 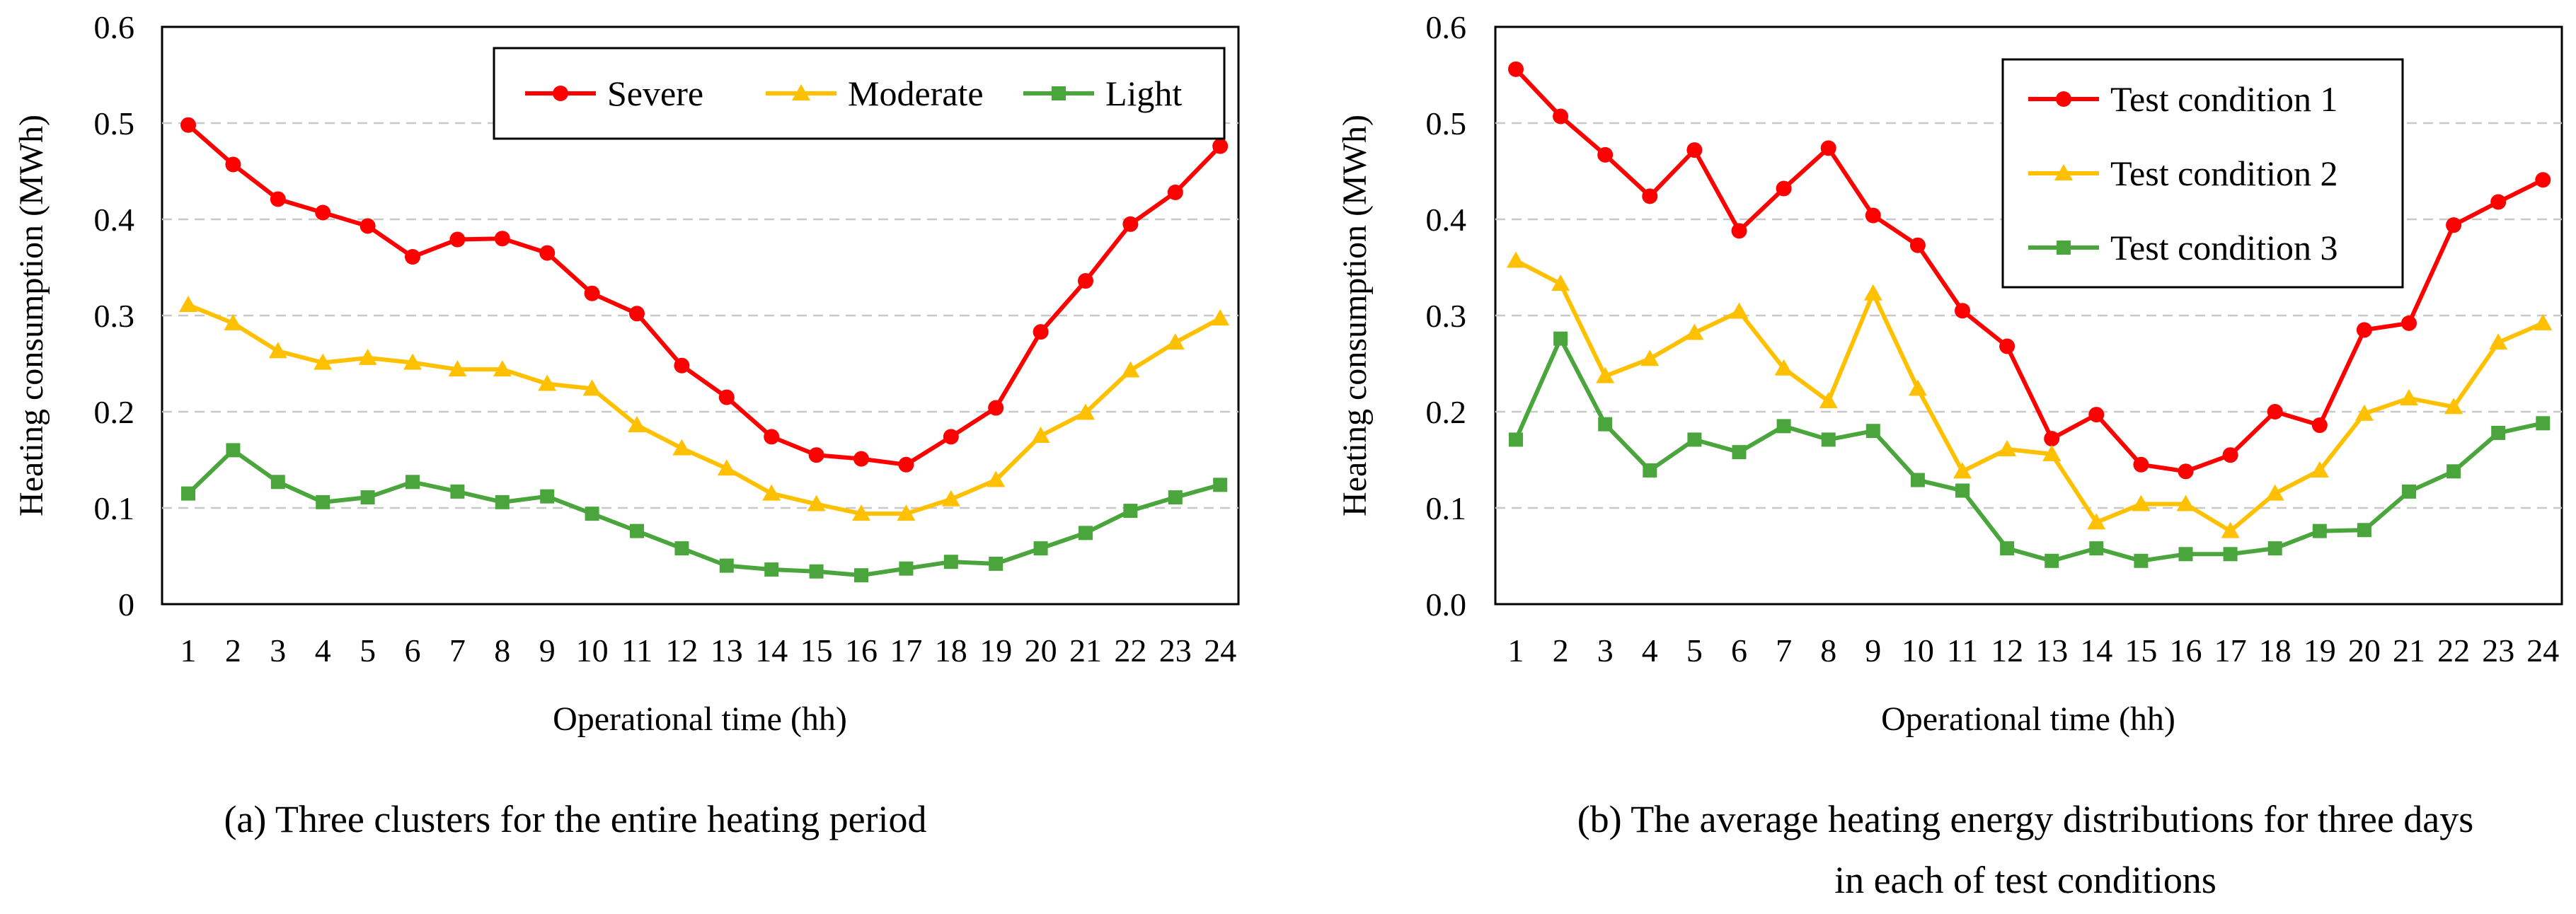 I want to click on x-tick-label: 2, so click(x=1561, y=650).